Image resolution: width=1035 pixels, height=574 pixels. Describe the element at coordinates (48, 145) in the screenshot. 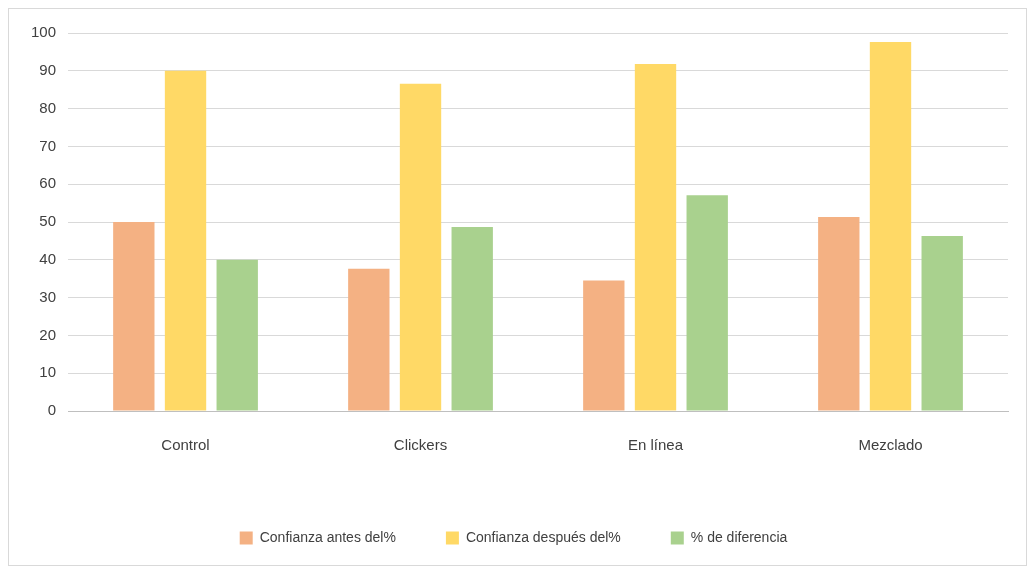

I see `y-tick-label: 70` at that location.